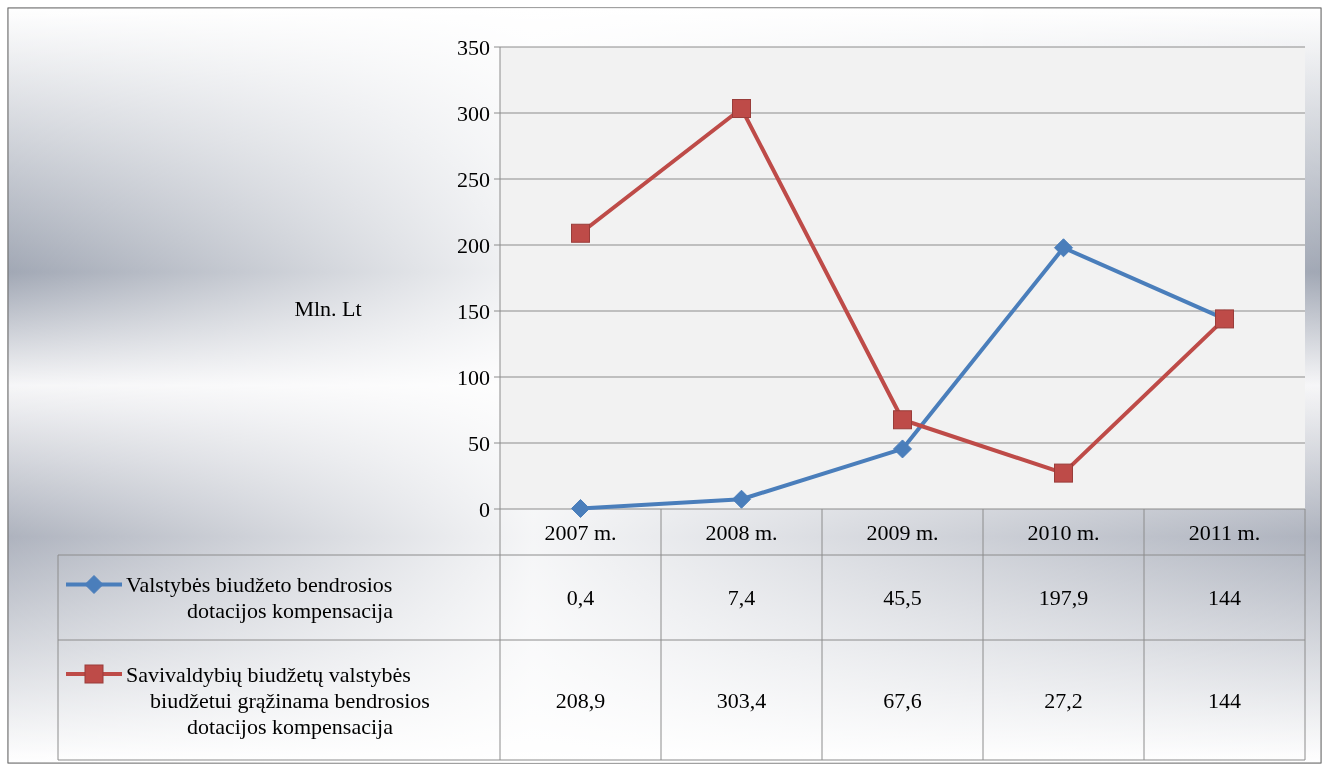 The width and height of the screenshot is (1327, 765). I want to click on x-tick-label: 2009 m., so click(902, 532).